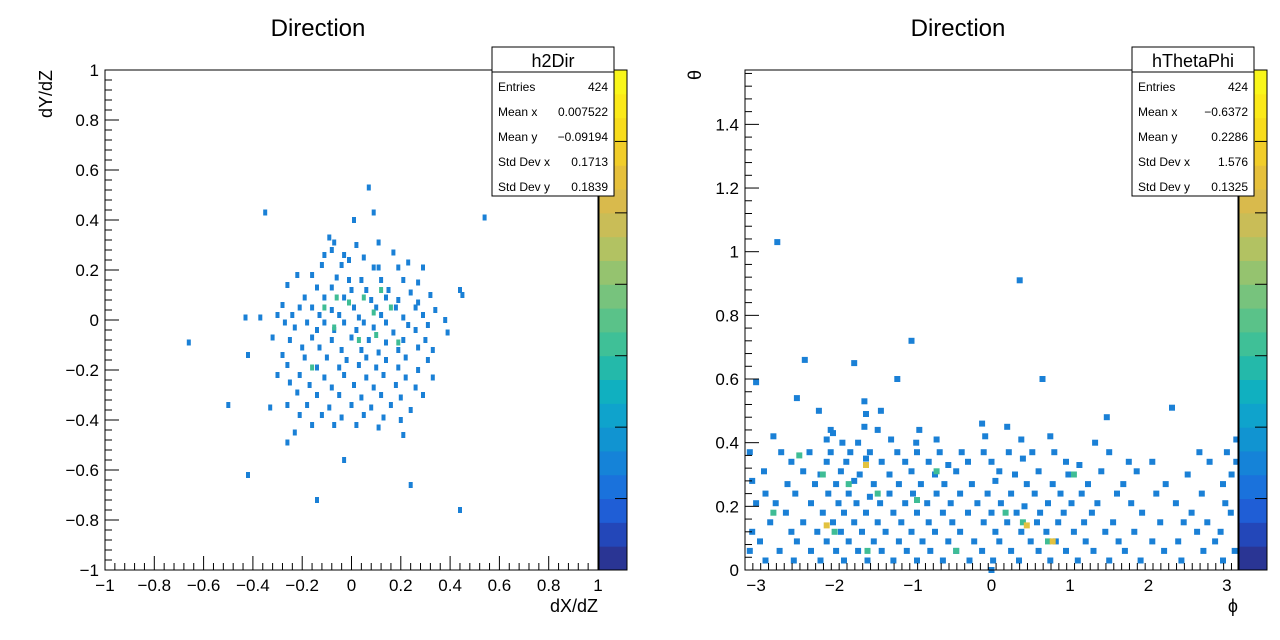 The height and width of the screenshot is (640, 1280). I want to click on x-tick-label: −0.2, so click(302, 585).